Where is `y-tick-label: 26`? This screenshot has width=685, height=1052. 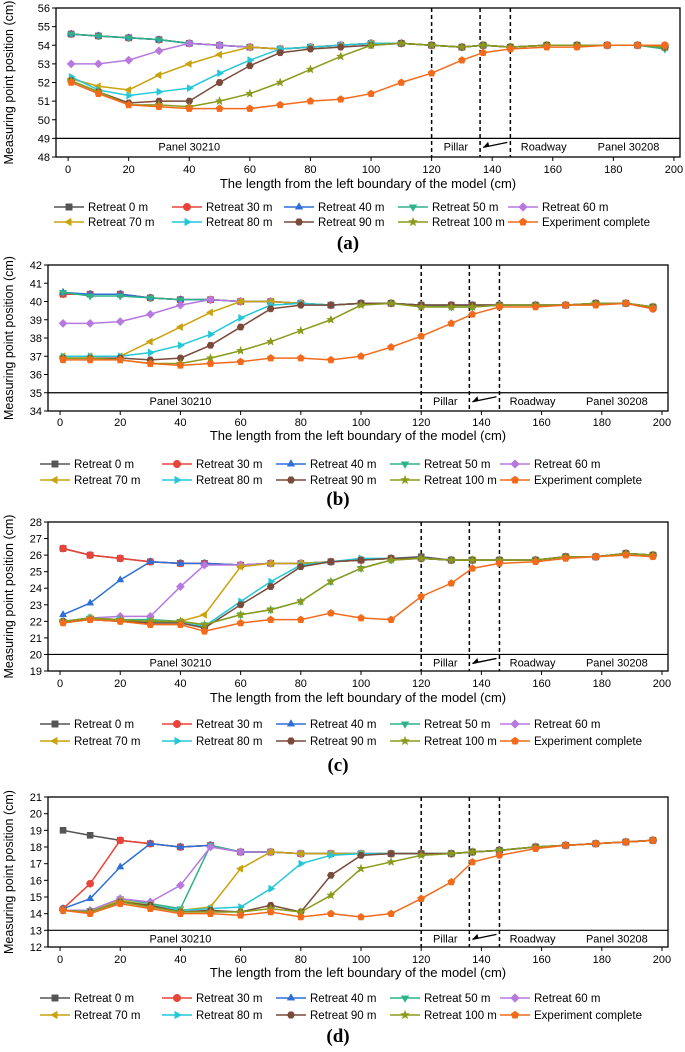 y-tick-label: 26 is located at coordinates (36, 556).